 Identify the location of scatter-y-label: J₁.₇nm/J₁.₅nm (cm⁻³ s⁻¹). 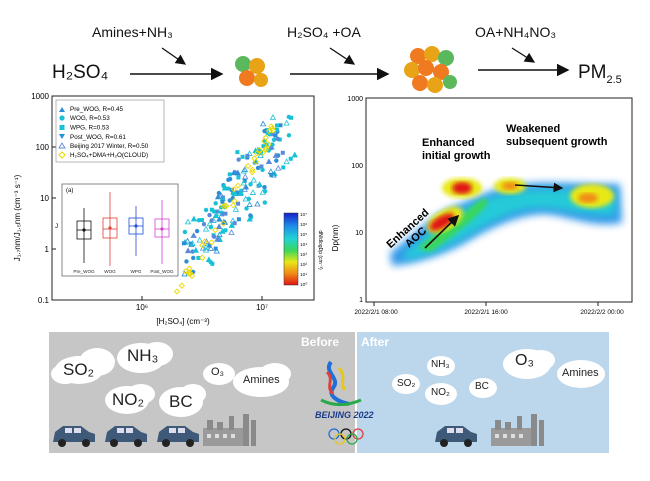
(17, 217).